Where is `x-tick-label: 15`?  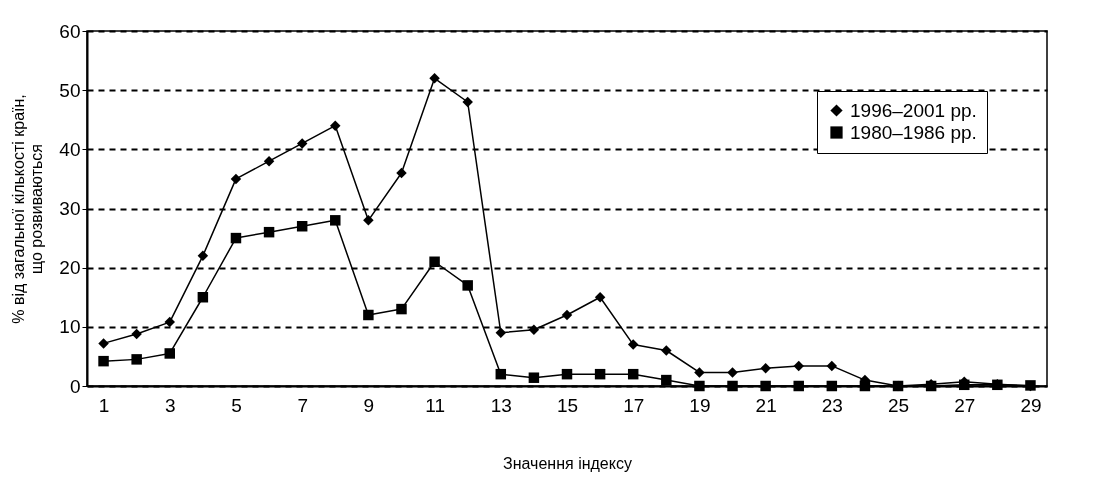 x-tick-label: 15 is located at coordinates (567, 405).